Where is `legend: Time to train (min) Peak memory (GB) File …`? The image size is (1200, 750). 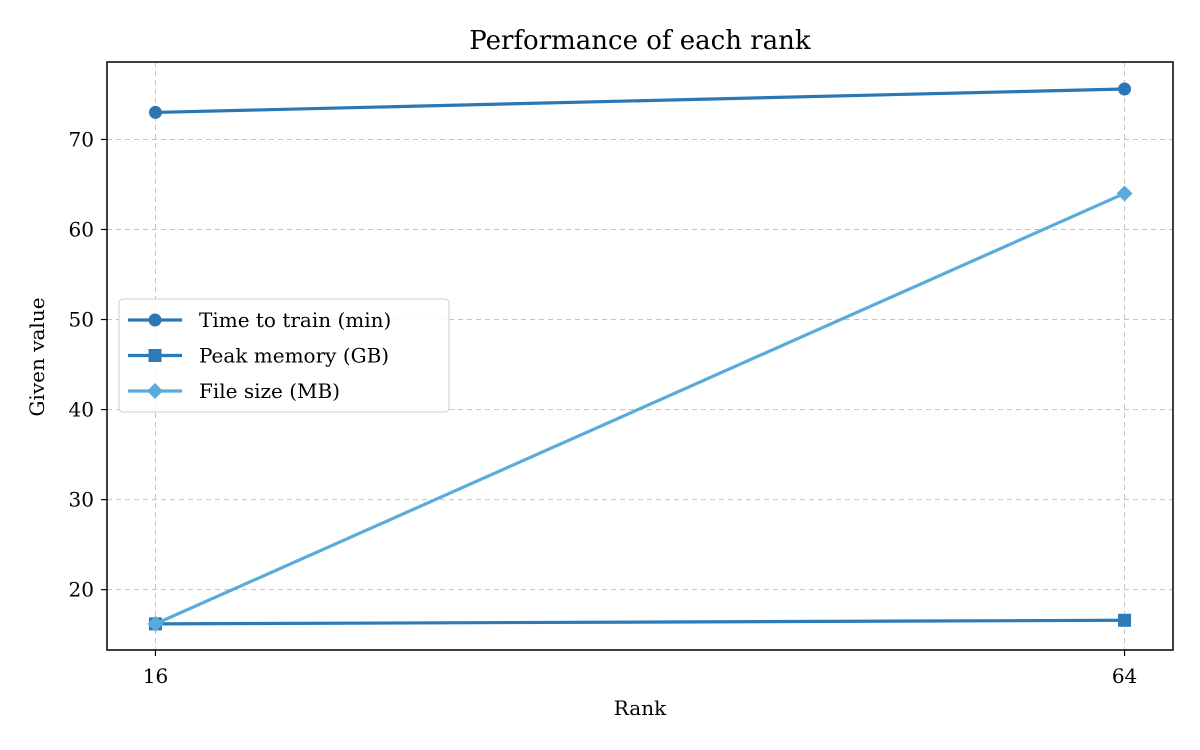
legend: Time to train (min) Peak memory (GB) File … is located at coordinates (284, 355).